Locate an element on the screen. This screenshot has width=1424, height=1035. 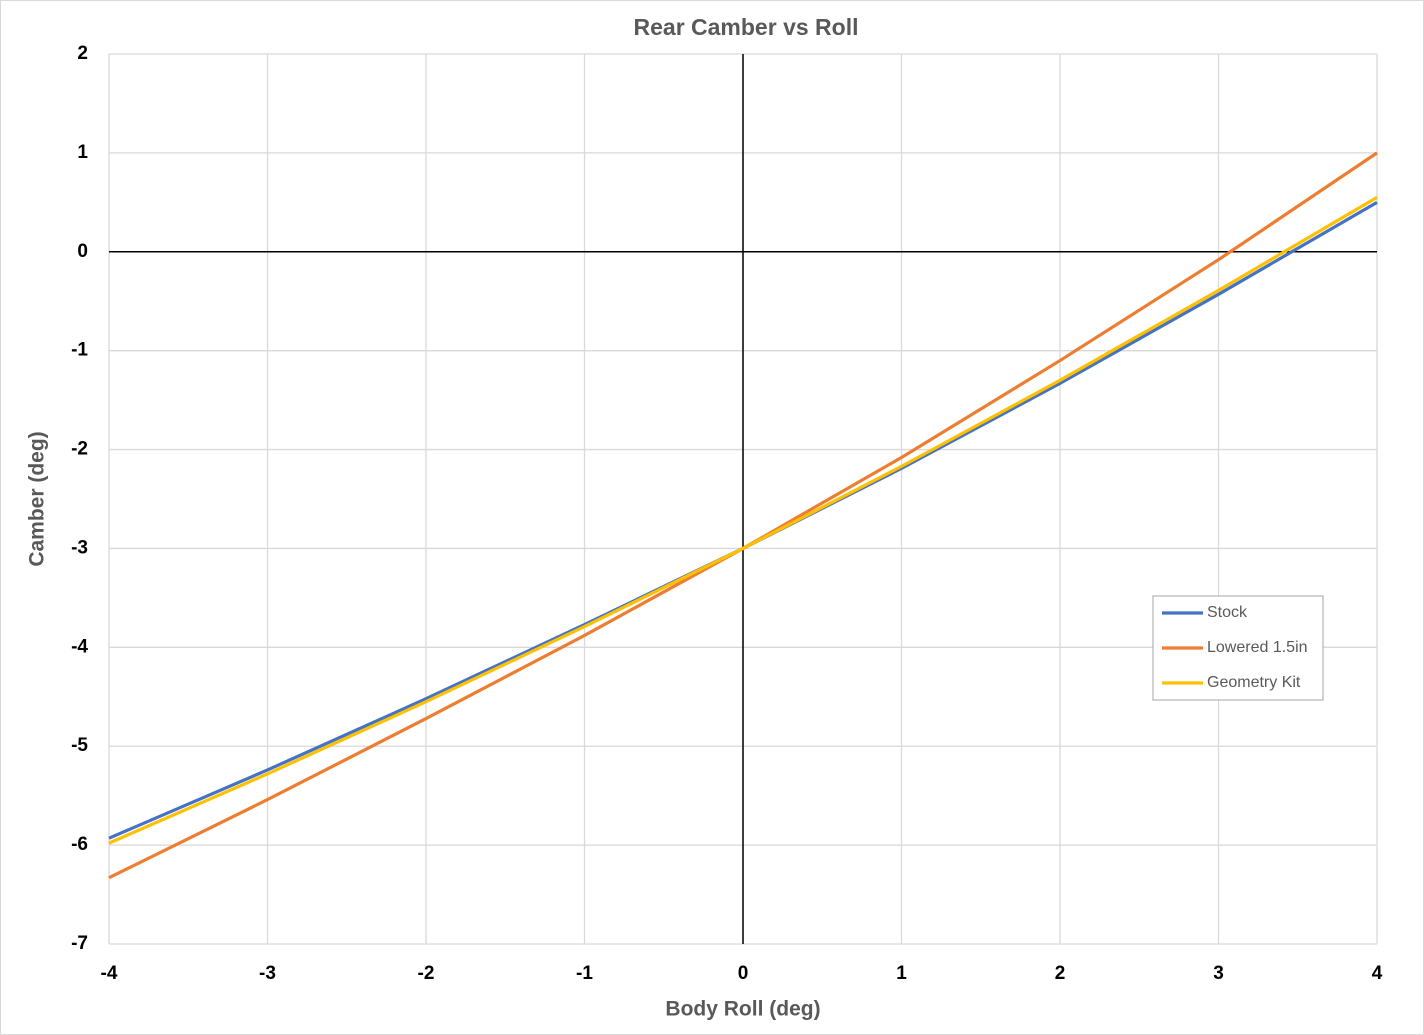
x-tick-label: 0 is located at coordinates (743, 973).